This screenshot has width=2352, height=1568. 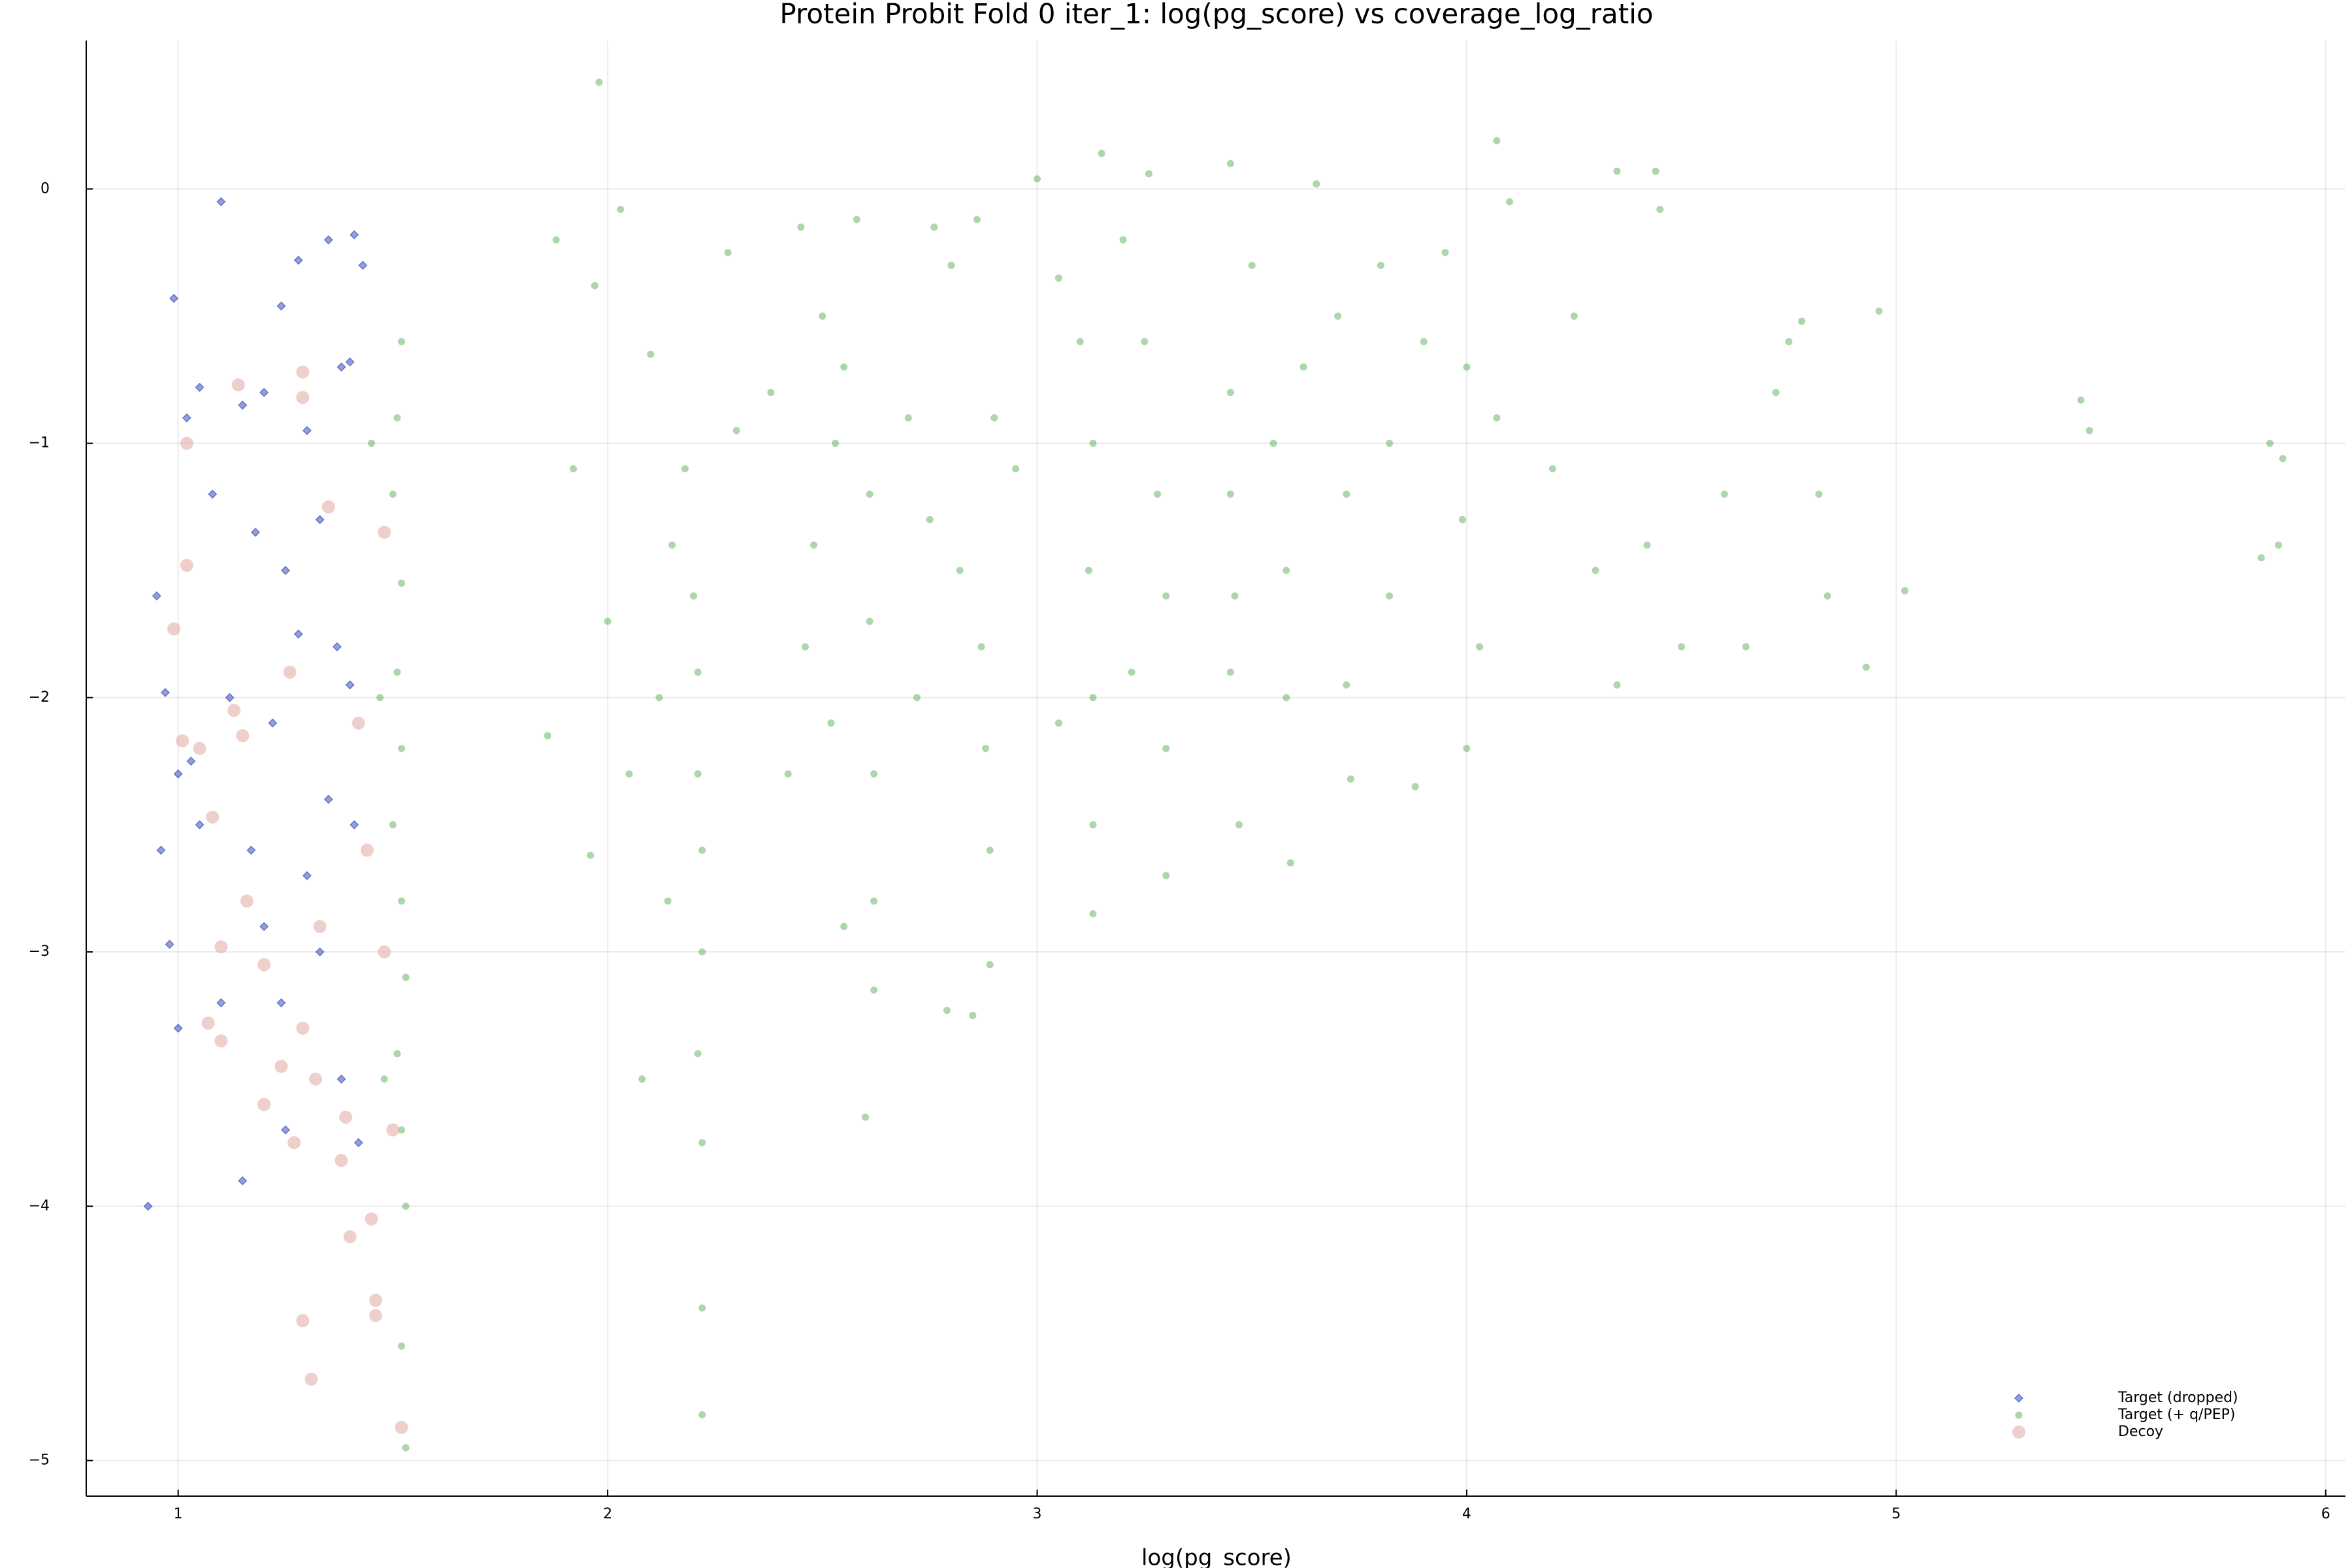 I want to click on series, so click(x=287, y=899).